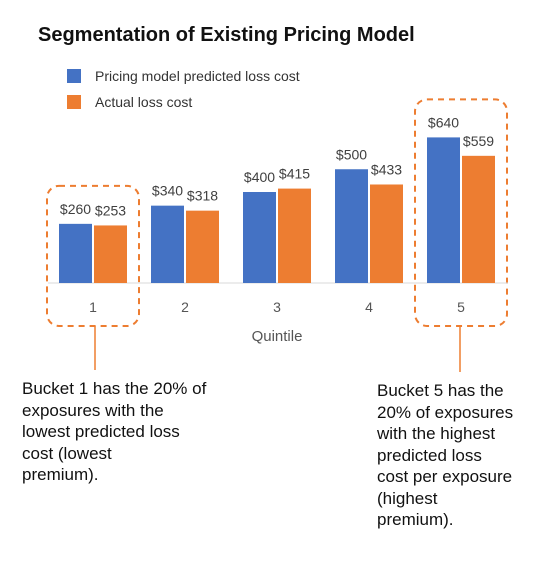 The width and height of the screenshot is (557, 563). I want to click on data-label-predicted-1: $260, so click(75, 209).